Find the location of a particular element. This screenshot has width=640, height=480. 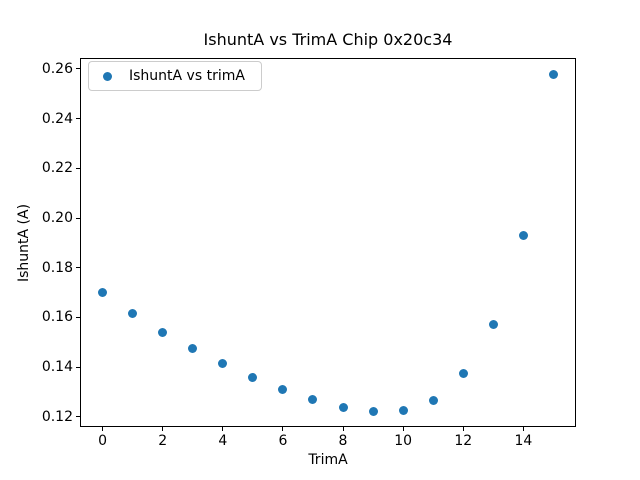

y-tick-label: 0.14 is located at coordinates (57, 367).